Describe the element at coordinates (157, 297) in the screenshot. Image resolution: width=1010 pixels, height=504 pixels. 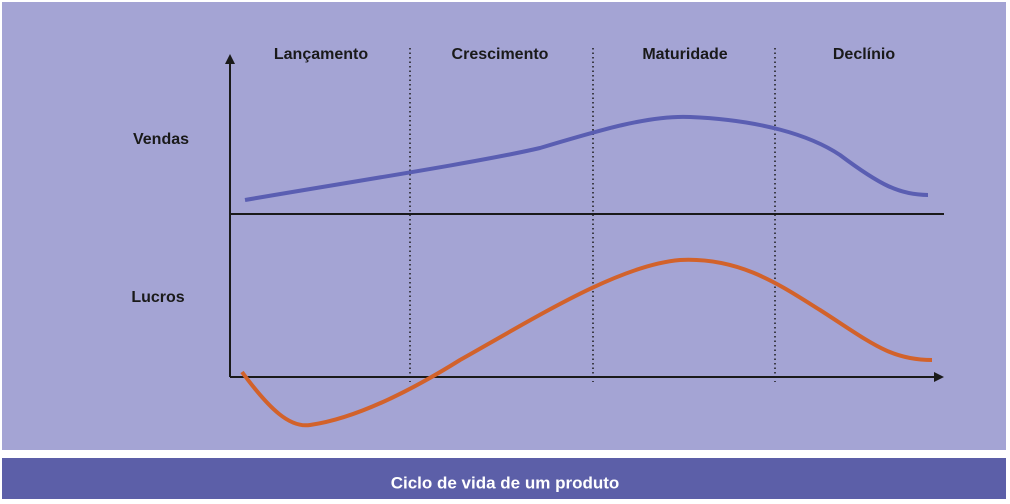
I see `row-label: Lucros` at that location.